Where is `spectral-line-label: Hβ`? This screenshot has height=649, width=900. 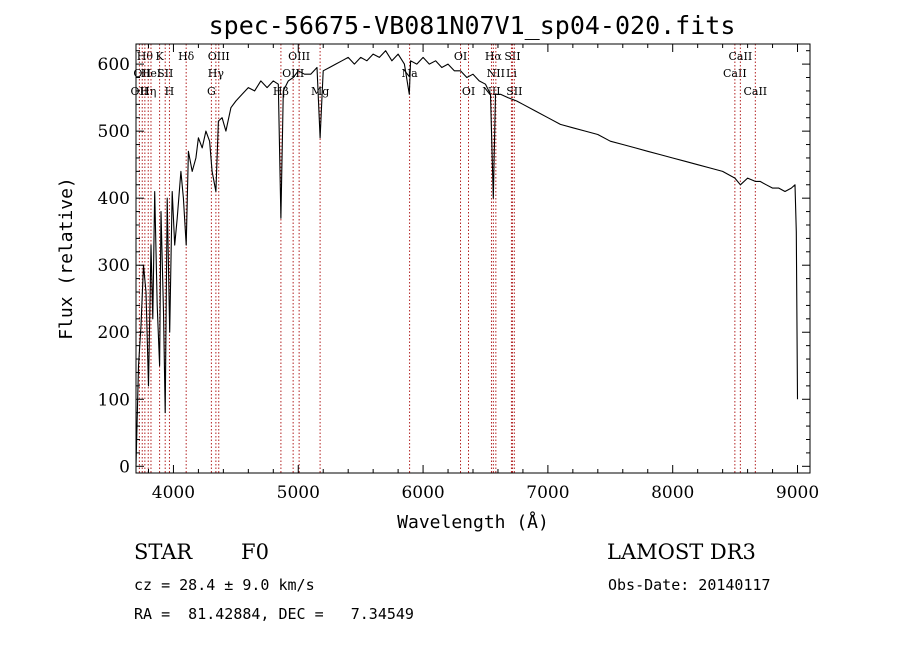
spectral-line-label: Hβ is located at coordinates (281, 91).